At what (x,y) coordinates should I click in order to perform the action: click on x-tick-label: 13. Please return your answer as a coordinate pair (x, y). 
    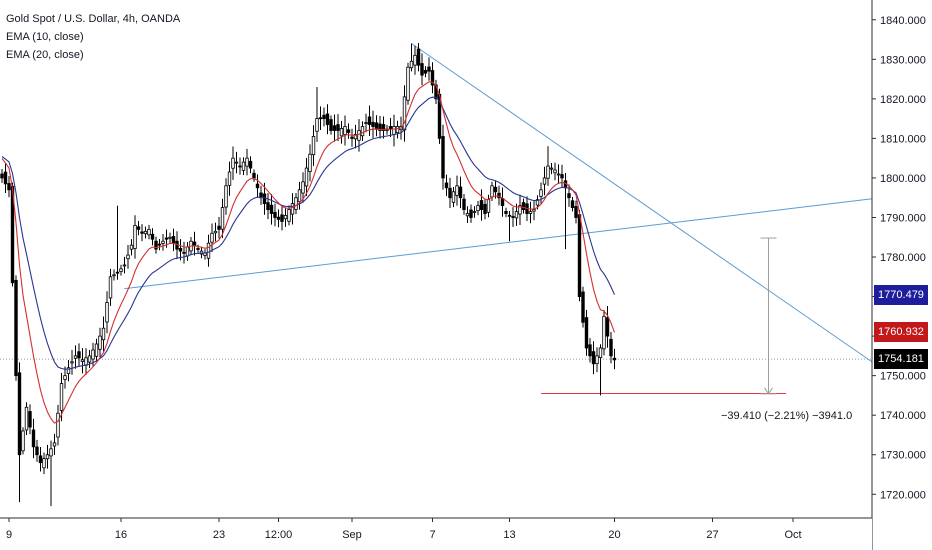
    Looking at the image, I should click on (509, 535).